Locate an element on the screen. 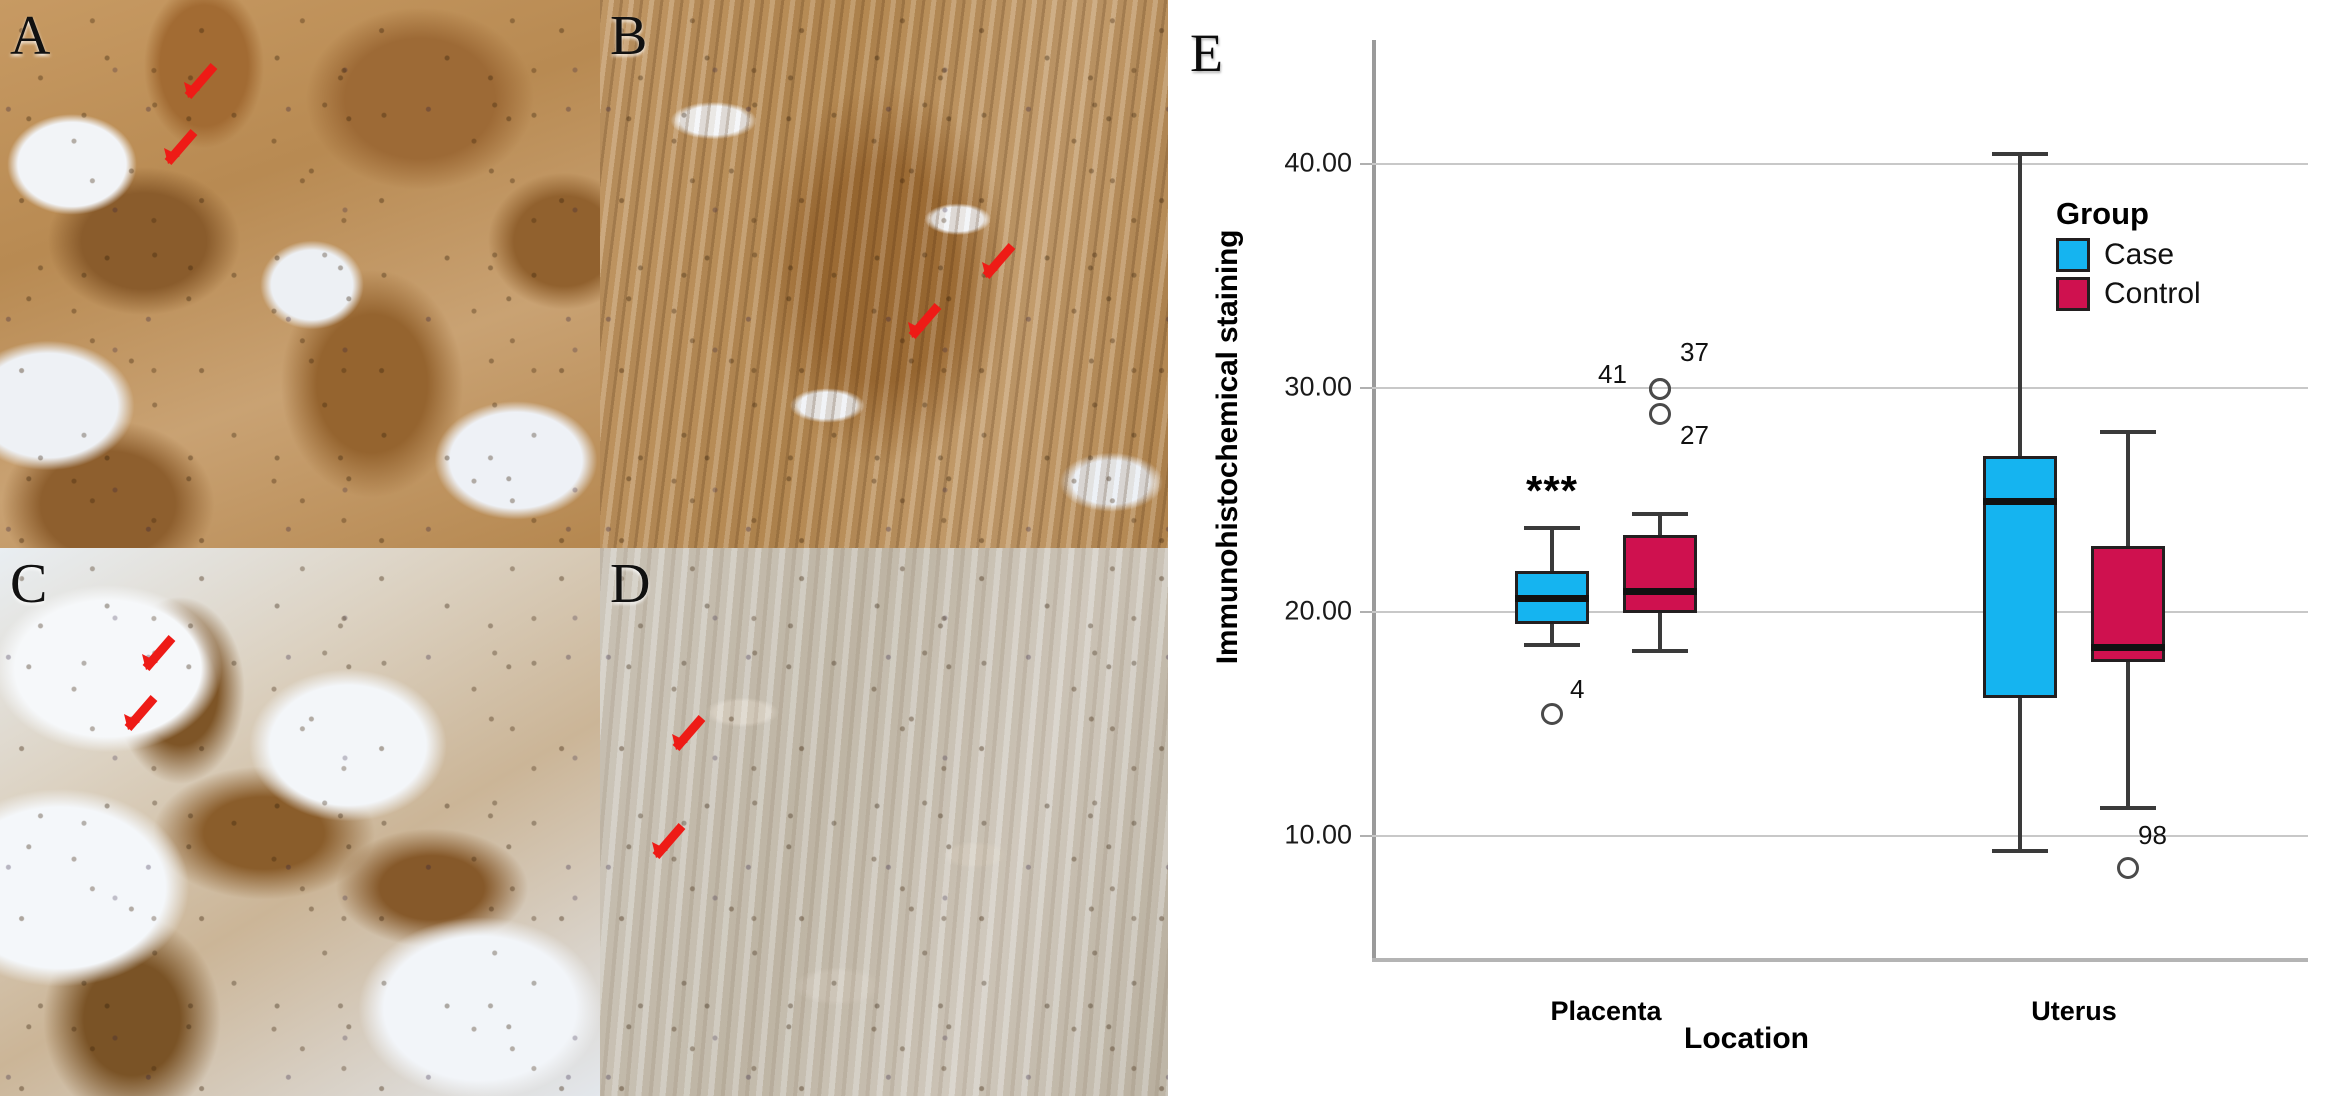  micrograph-panel-d: D is located at coordinates (884, 822).